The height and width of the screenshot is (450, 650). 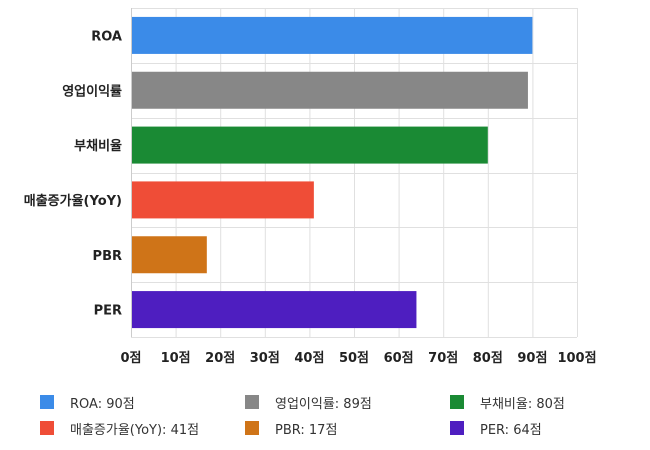 I want to click on category-label: 부채비율, so click(x=98, y=146).